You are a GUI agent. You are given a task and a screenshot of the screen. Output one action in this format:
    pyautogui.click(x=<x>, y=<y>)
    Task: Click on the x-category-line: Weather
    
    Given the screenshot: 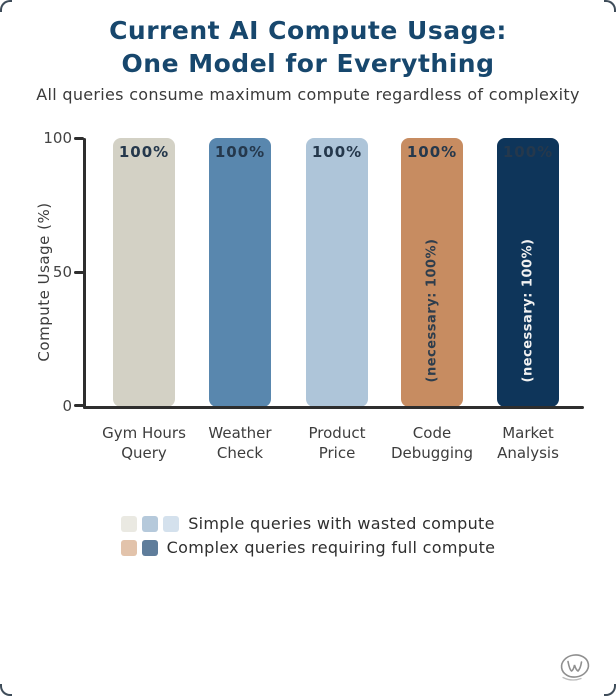 What is the action you would take?
    pyautogui.click(x=240, y=433)
    